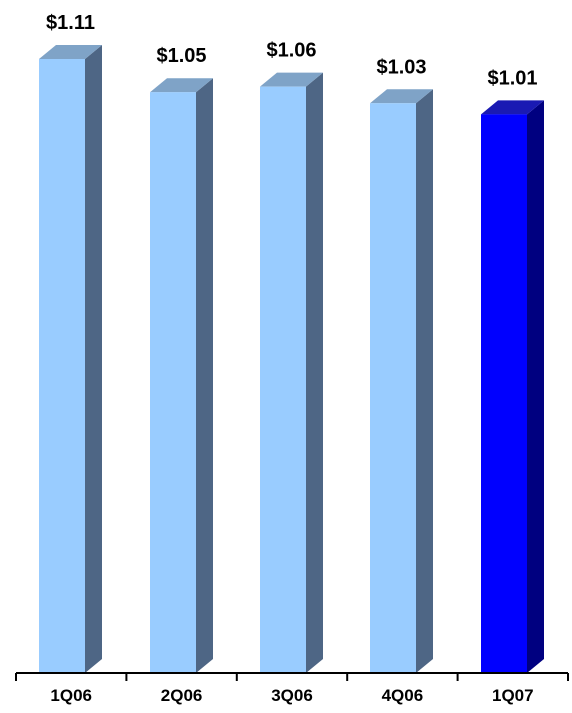  Describe the element at coordinates (512, 107) in the screenshot. I see `bar-top-1Q07` at that location.